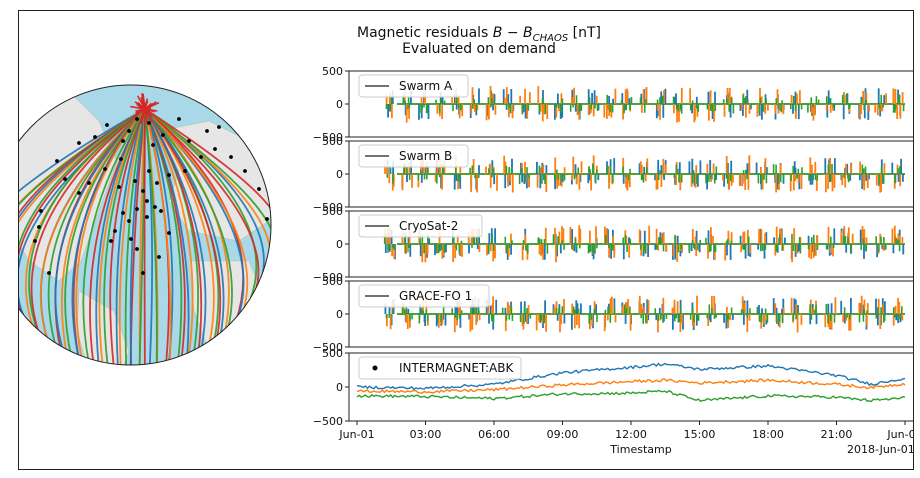 This screenshot has width=920, height=478. What do you see at coordinates (494, 434) in the screenshot?
I see `xtick-label: 06:00` at bounding box center [494, 434].